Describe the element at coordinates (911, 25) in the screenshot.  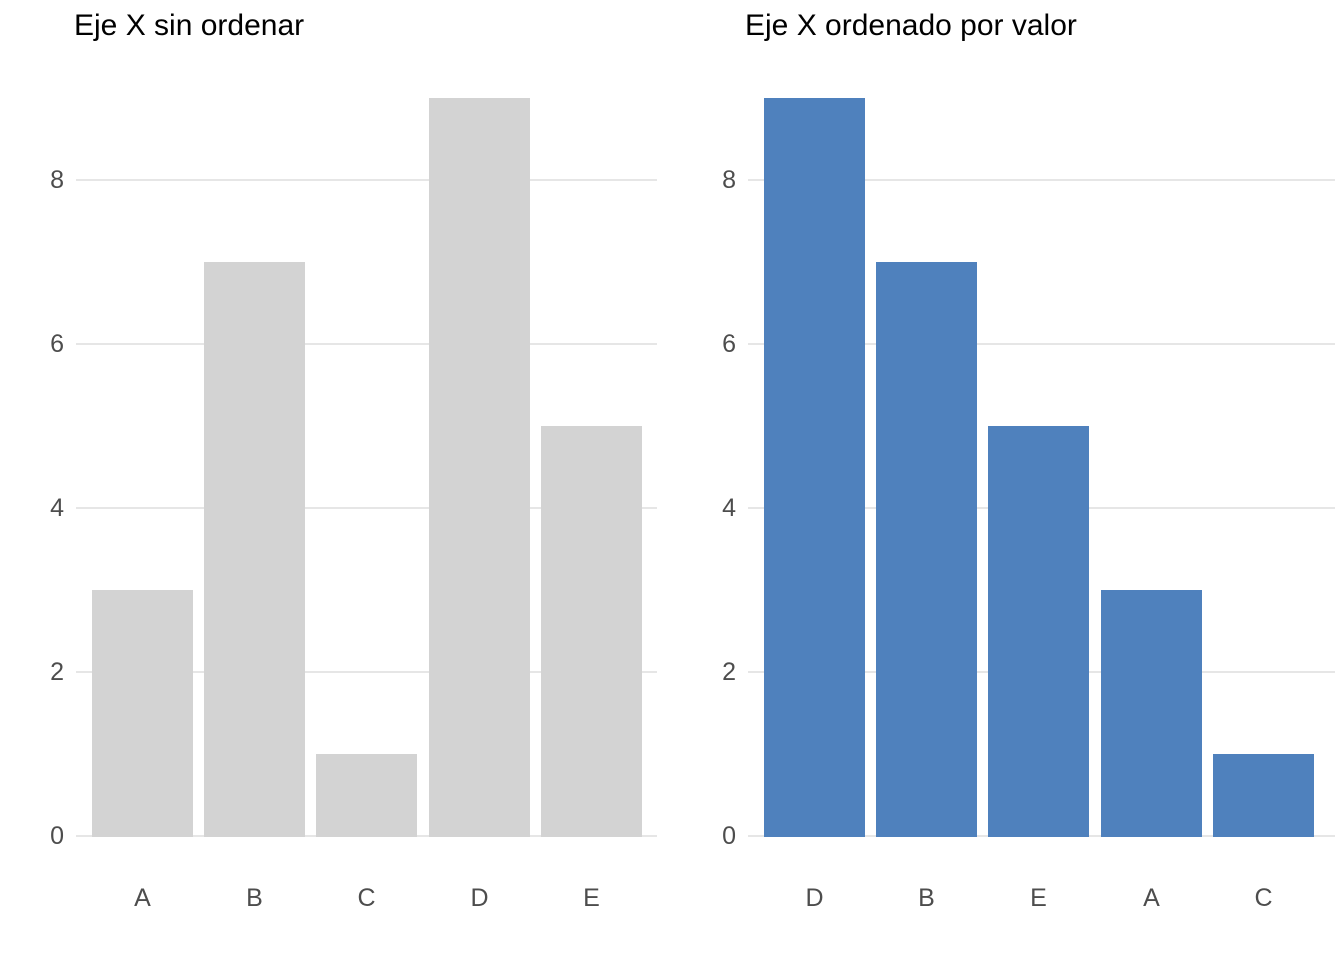
I see `chart-title-sorted: Eje X ordenado por valor` at that location.